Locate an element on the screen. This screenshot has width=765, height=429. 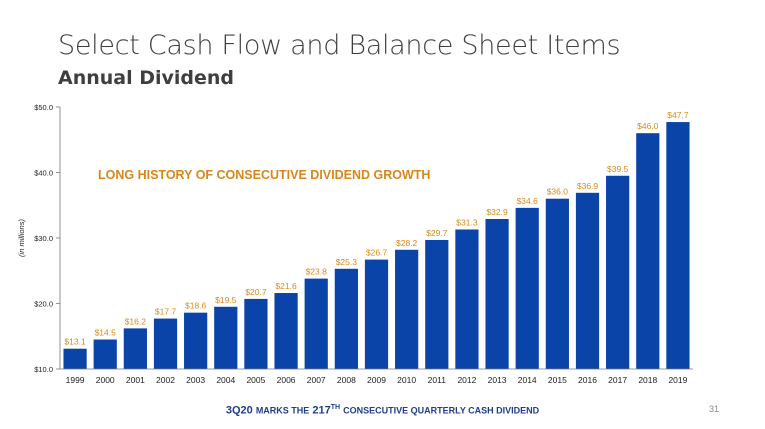
y-axis: $10.0 $20.0 $30.0 $40.0 $50.0 is located at coordinates (47, 238).